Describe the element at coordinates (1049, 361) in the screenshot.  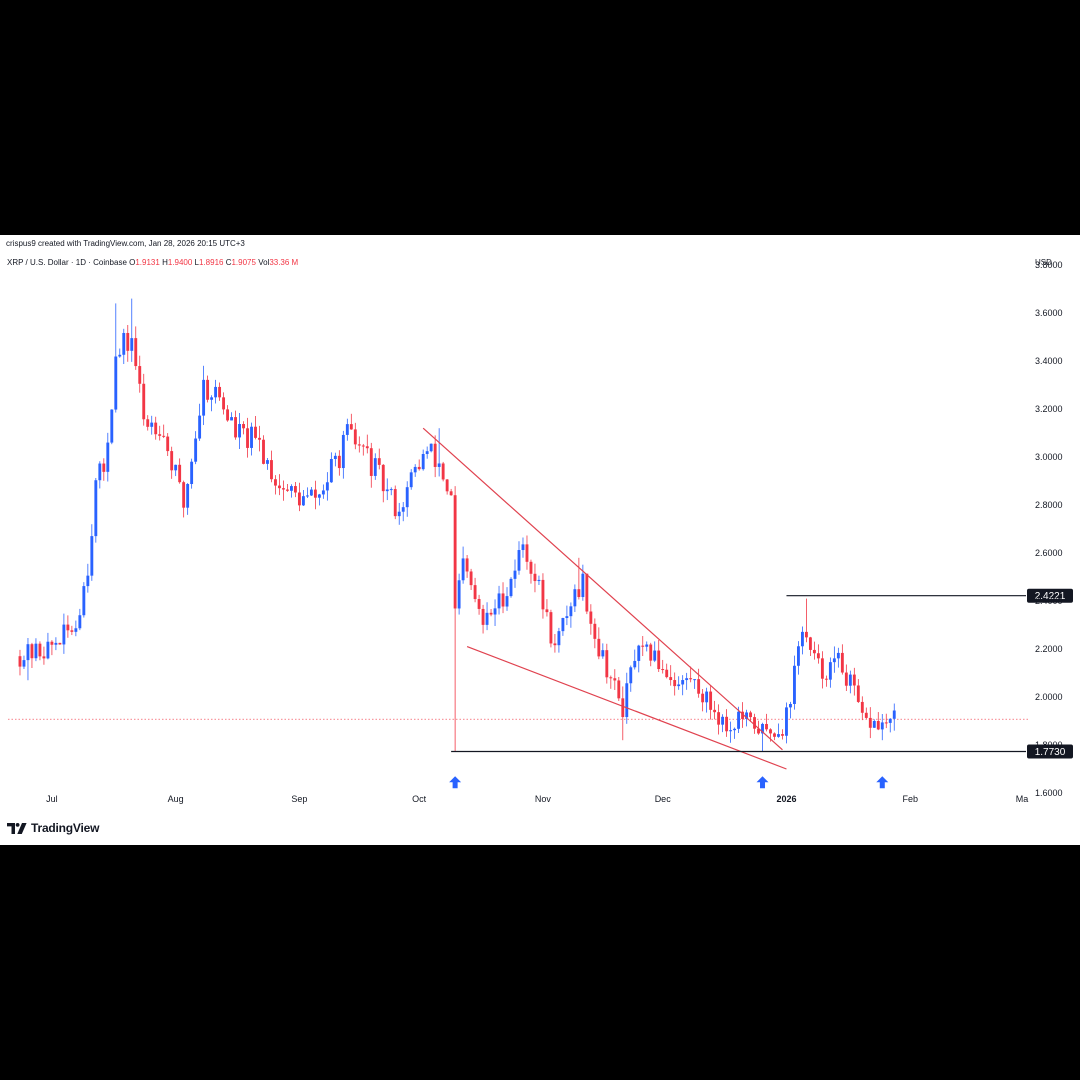
I see `y-tick-label: 3.4000` at that location.